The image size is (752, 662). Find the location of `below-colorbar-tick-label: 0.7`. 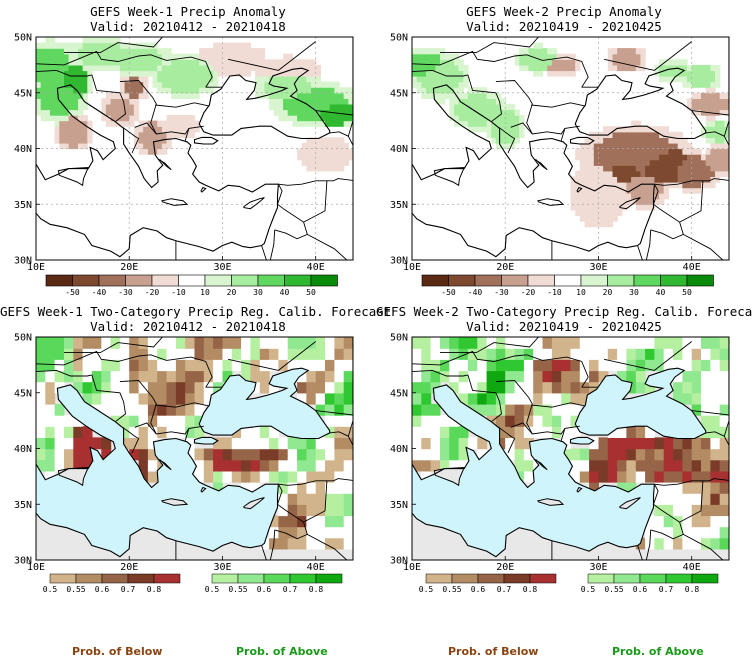

below-colorbar-tick-label: 0.7 is located at coordinates (128, 589).